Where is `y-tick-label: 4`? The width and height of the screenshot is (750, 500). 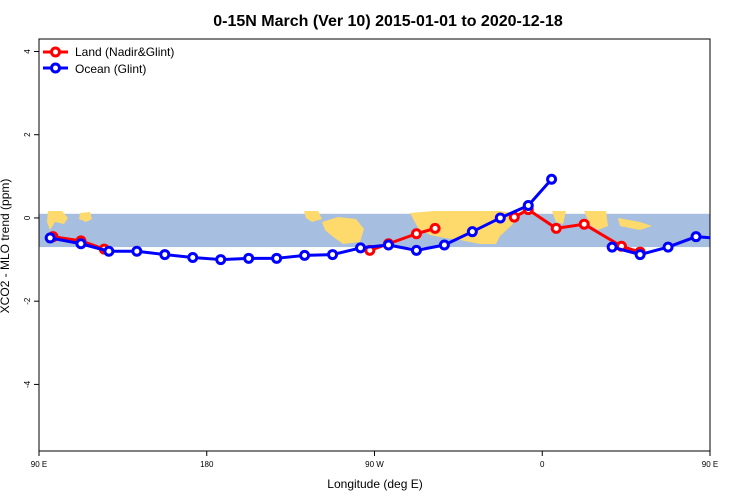
y-tick-label: 4 is located at coordinates (27, 51).